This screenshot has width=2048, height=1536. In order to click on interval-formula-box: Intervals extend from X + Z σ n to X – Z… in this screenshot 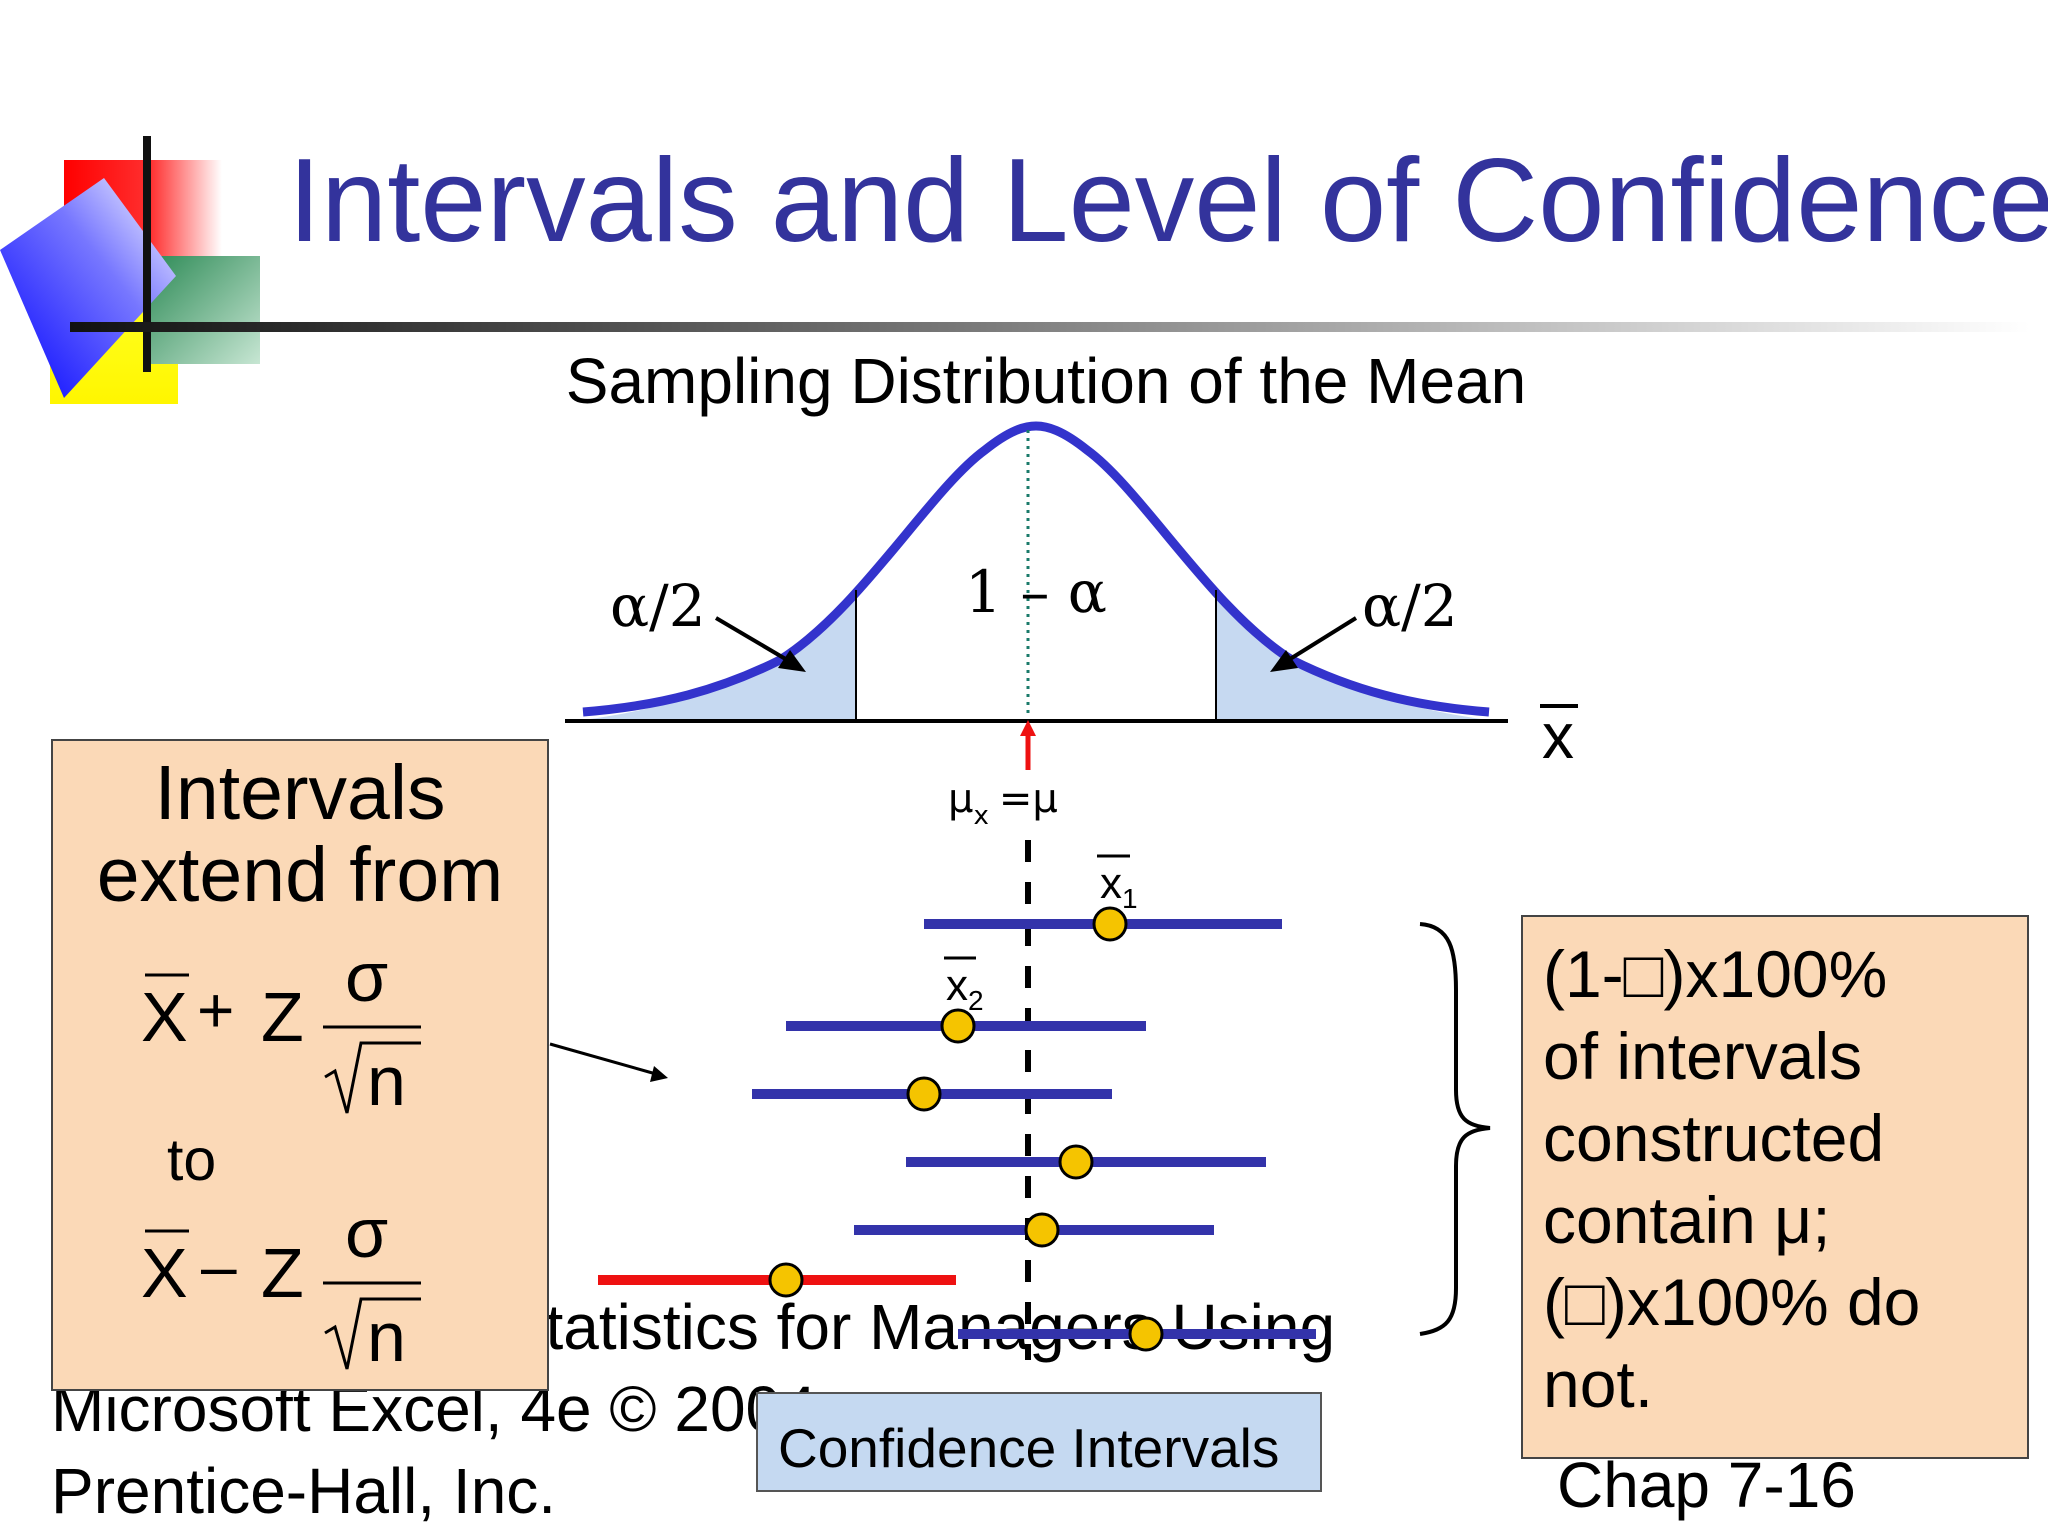, I will do `click(300, 1065)`.